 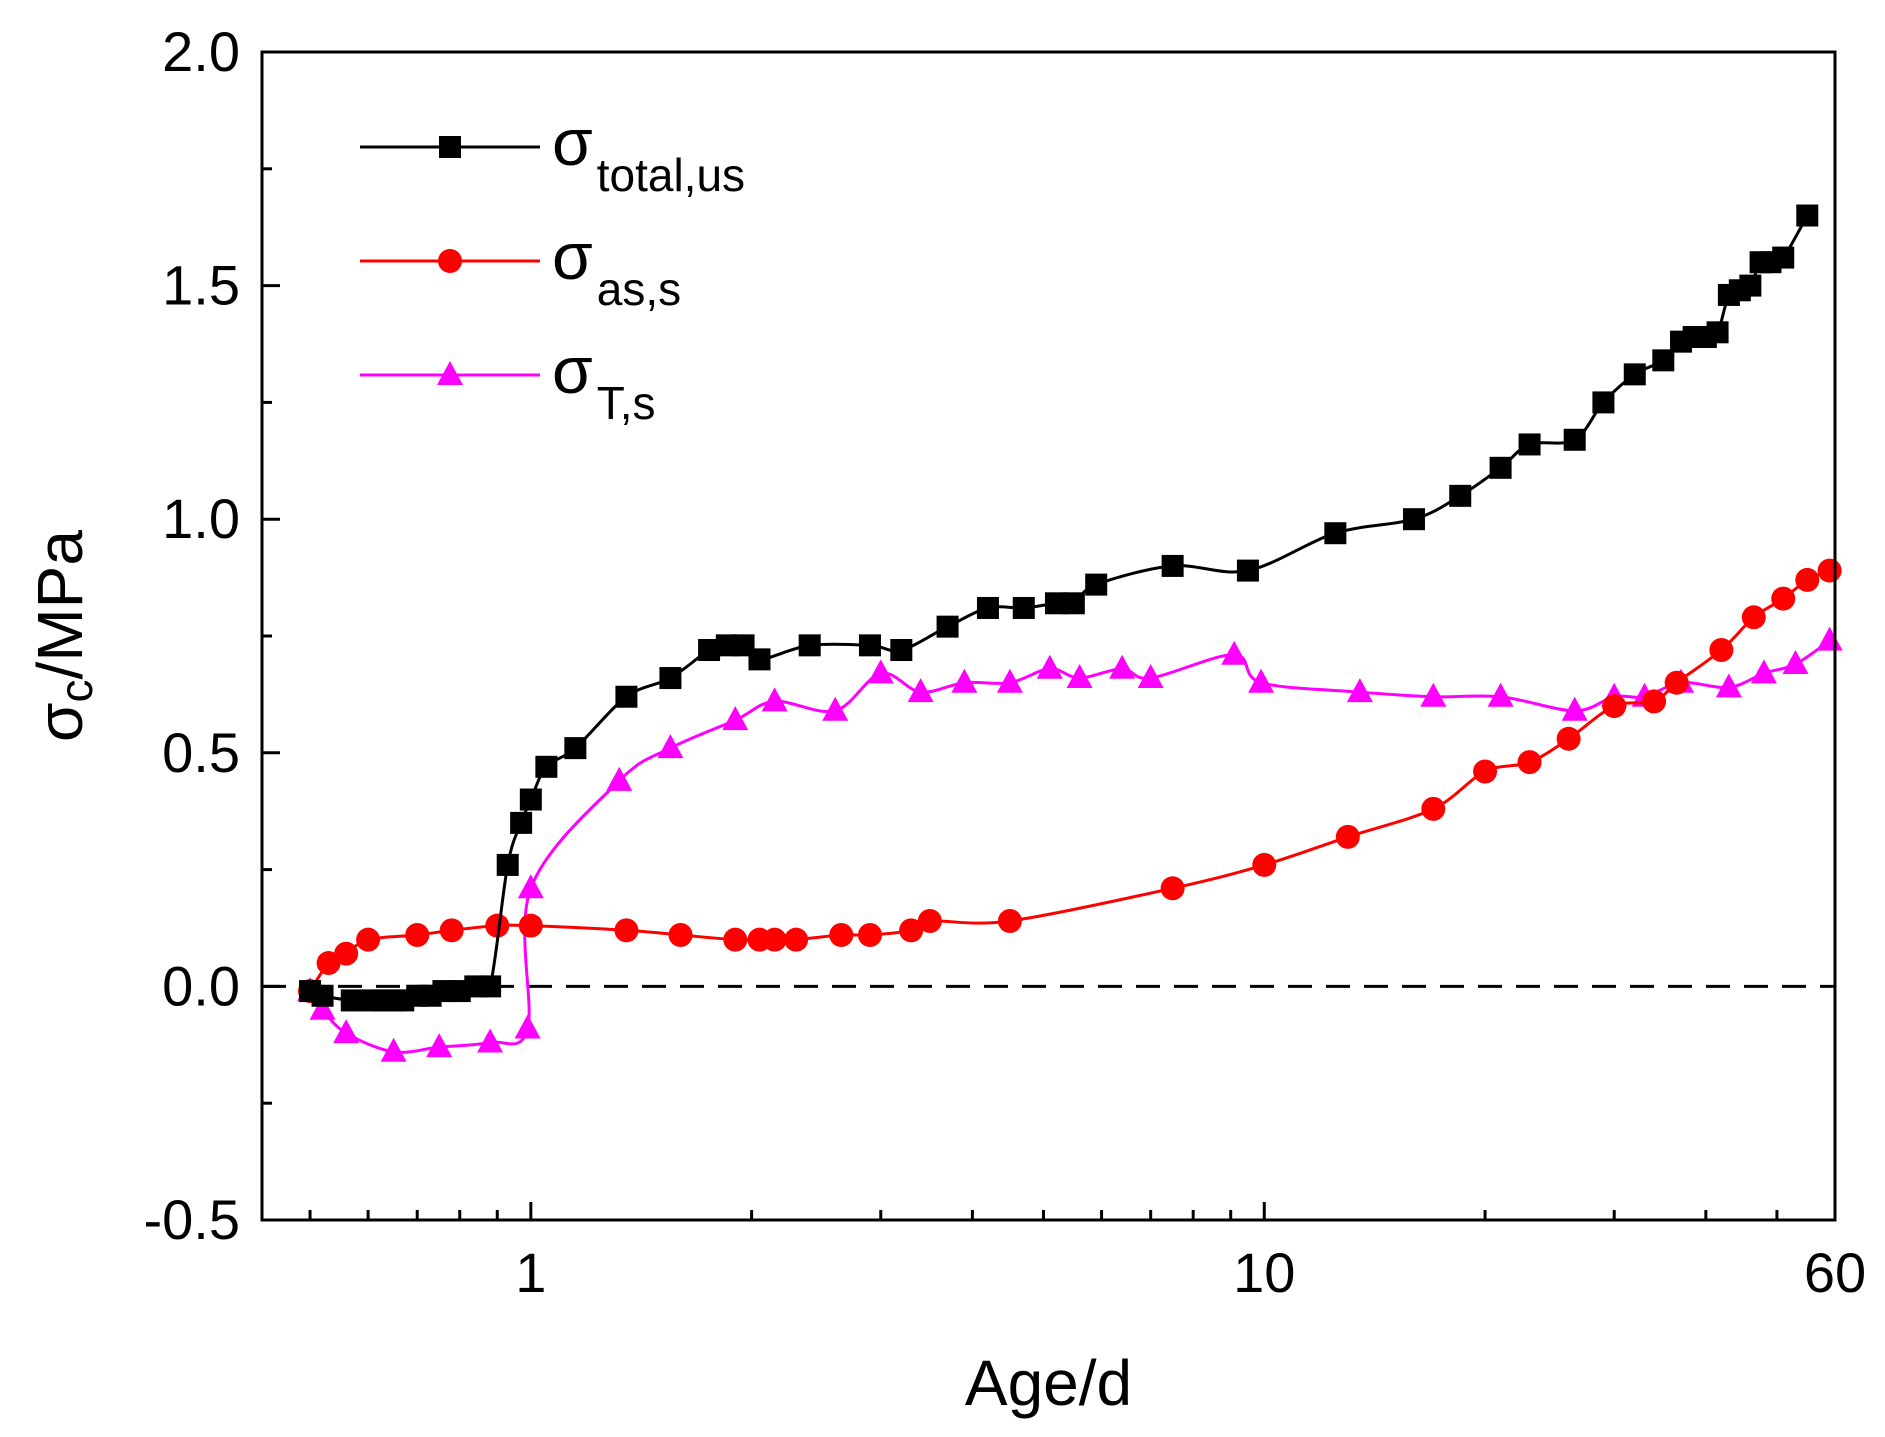 What do you see at coordinates (60, 605) in the screenshot?
I see `y-axis-title-rest: /MPa` at bounding box center [60, 605].